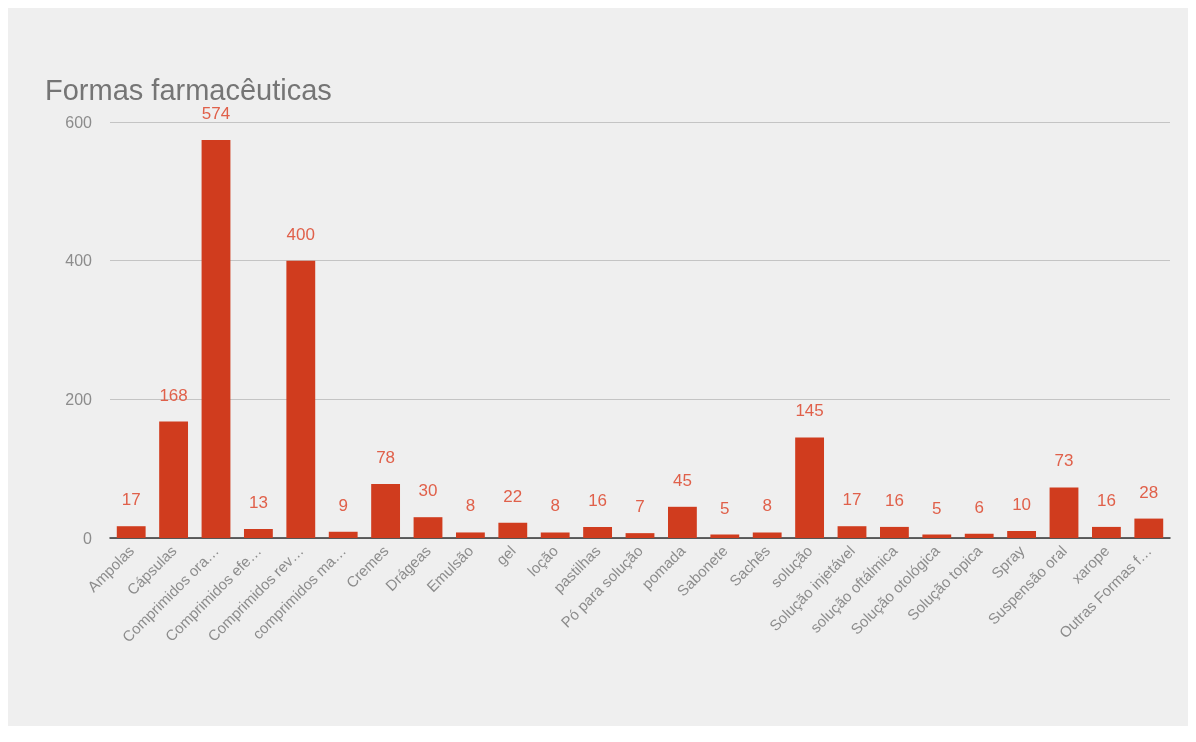 This screenshot has width=1196, height=742. I want to click on data-label: 22, so click(513, 496).